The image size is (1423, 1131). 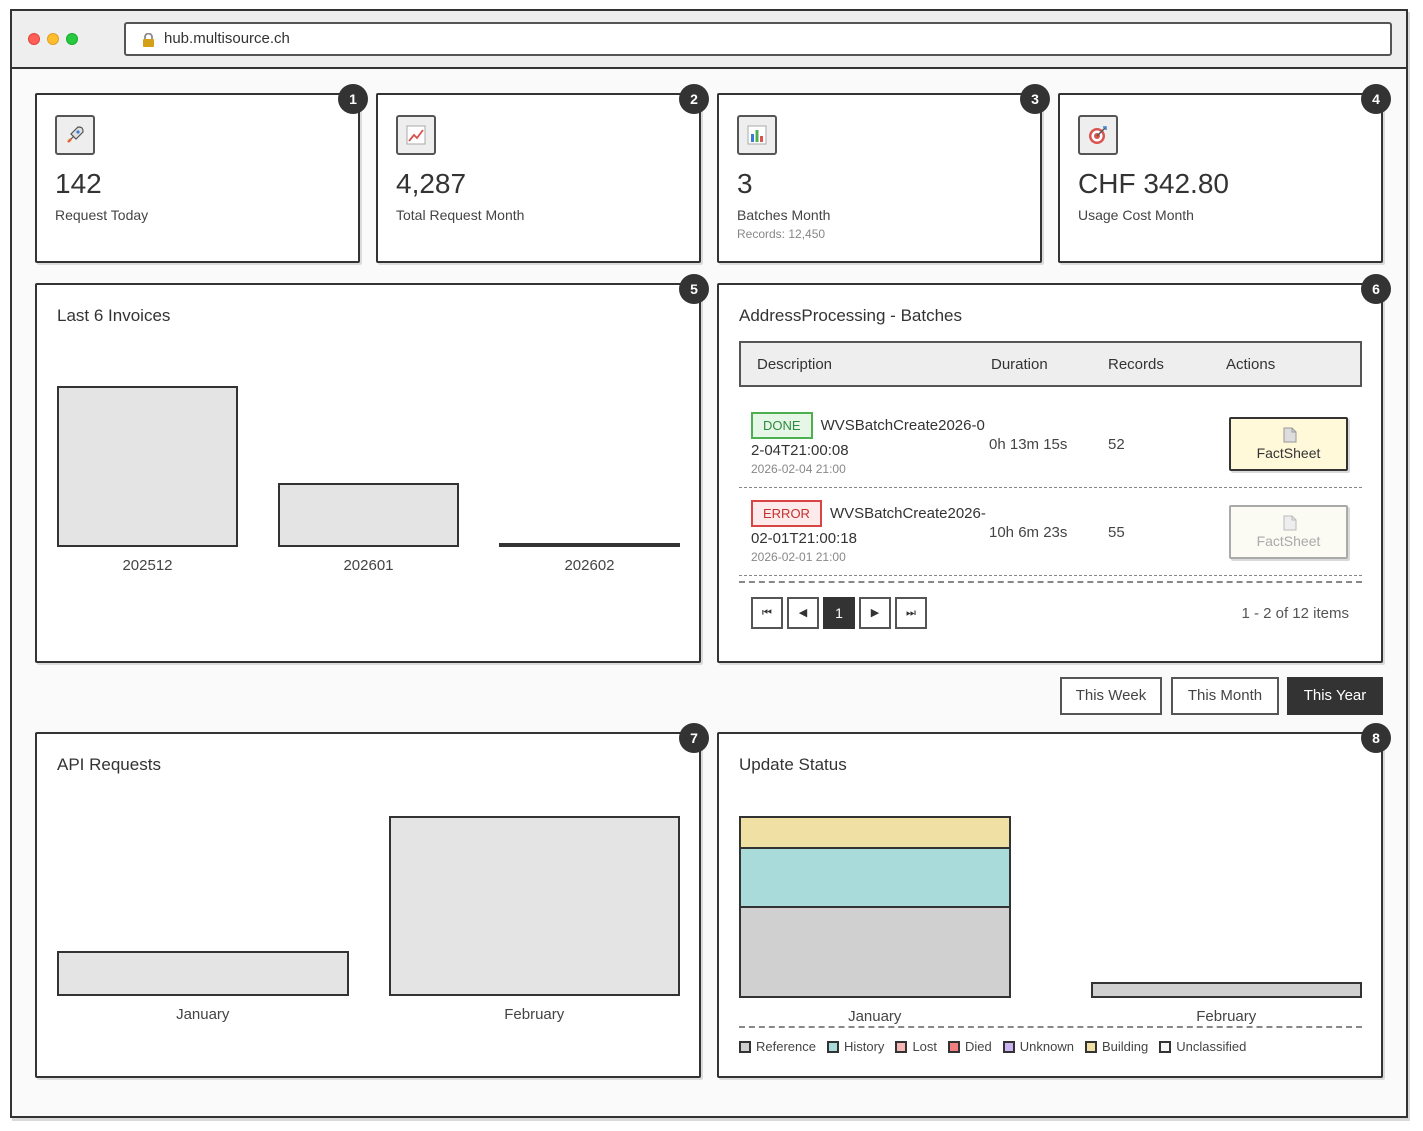 I want to click on stat-card-requests-today: 142 Request Today, so click(x=197, y=178).